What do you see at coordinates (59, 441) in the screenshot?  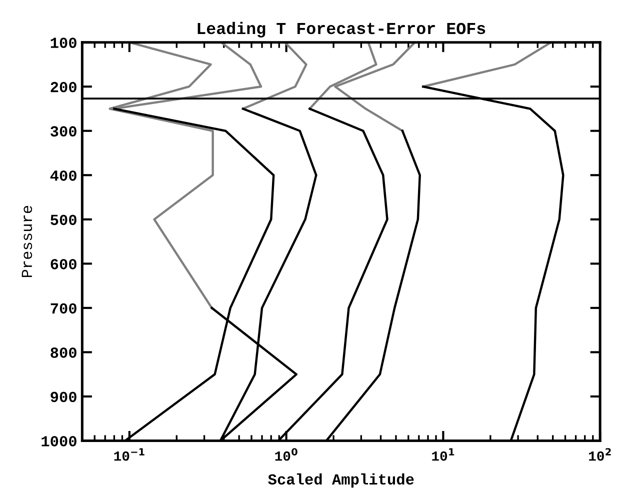 I see `y-tick-label: 1000` at bounding box center [59, 441].